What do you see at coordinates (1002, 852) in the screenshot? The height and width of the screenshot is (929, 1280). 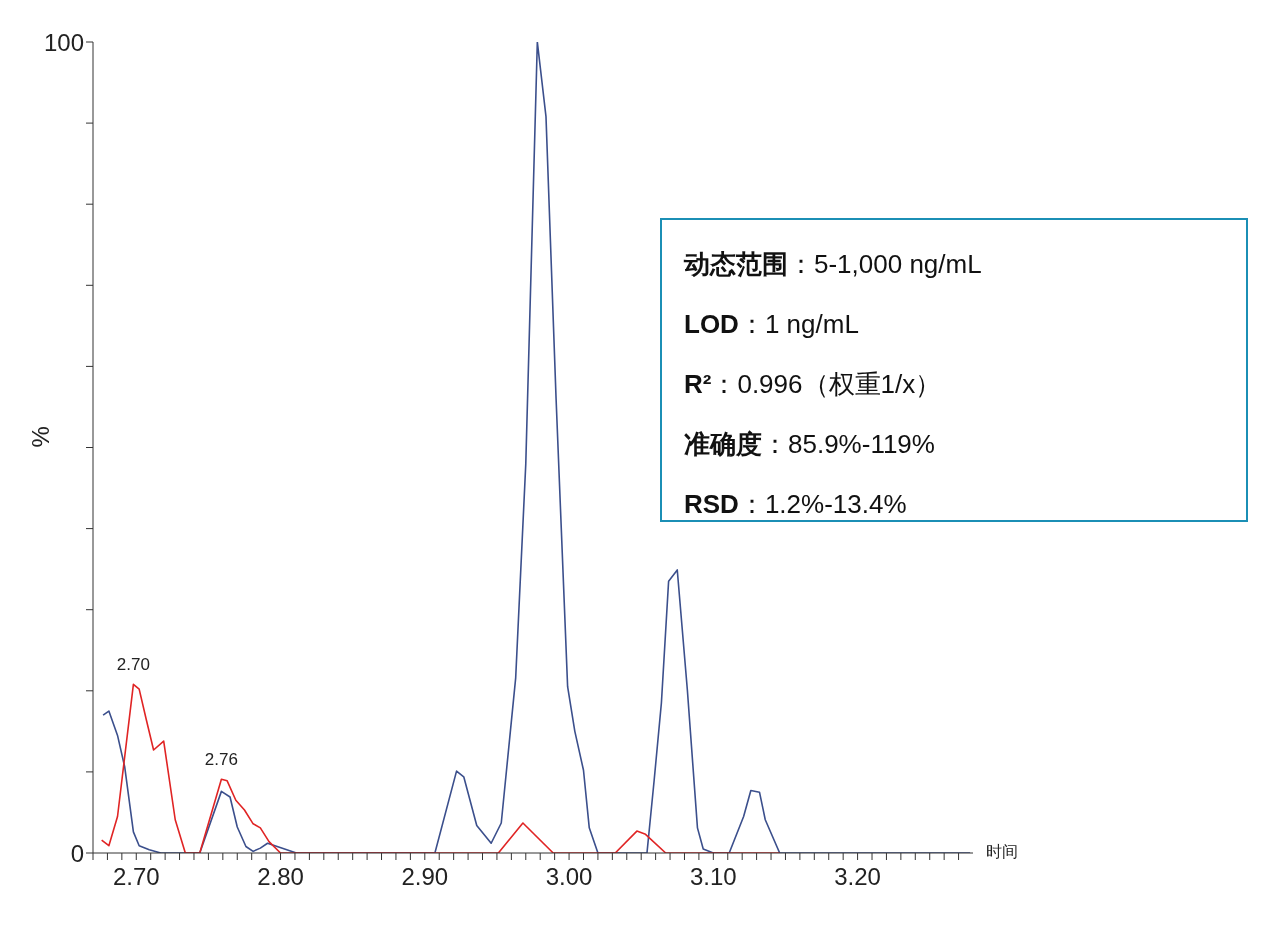 I see `x-axis-title: 时间` at bounding box center [1002, 852].